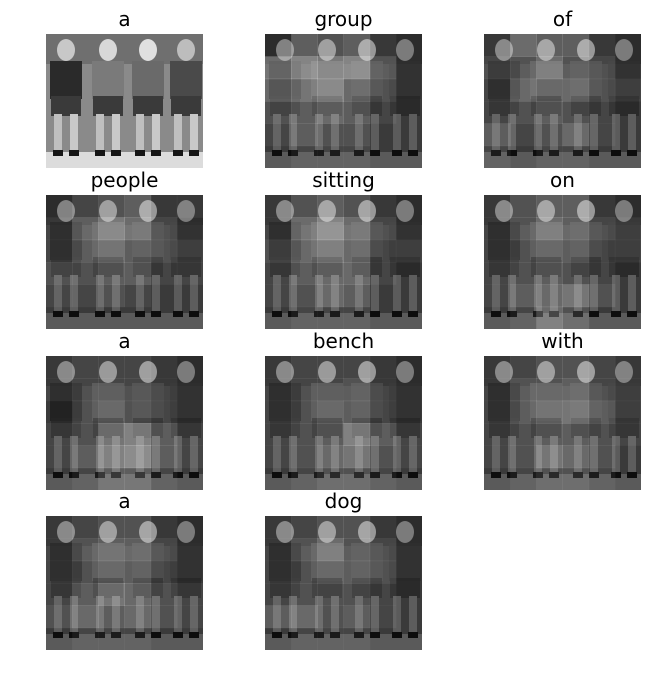  What do you see at coordinates (562, 341) in the screenshot?
I see `panel-word-label: with` at bounding box center [562, 341].